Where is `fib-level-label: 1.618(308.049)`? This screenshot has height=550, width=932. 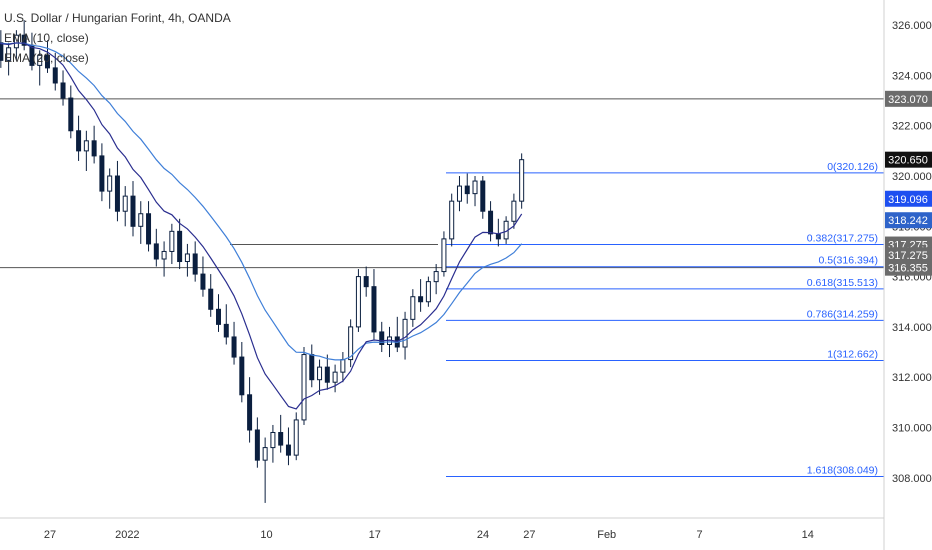
fib-level-label: 1.618(308.049) is located at coordinates (842, 471).